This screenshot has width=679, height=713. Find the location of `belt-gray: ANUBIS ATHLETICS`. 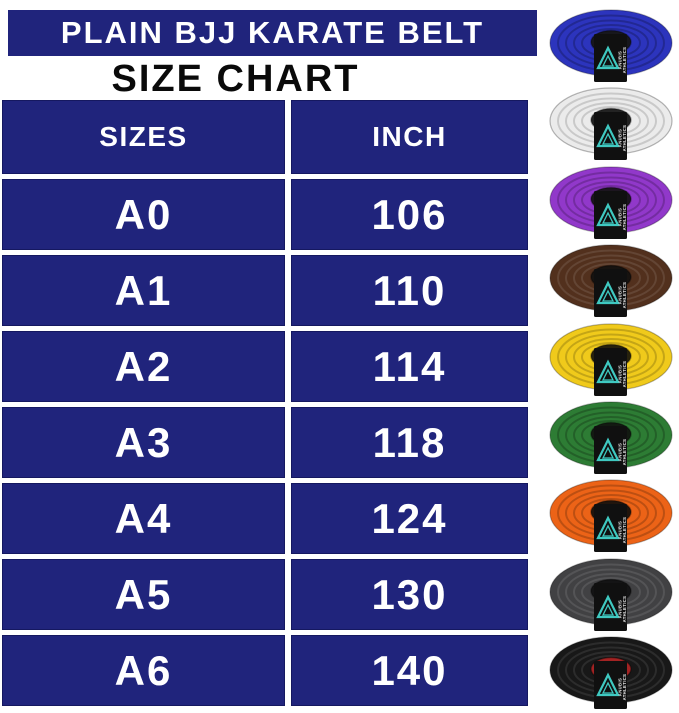

belt-gray: ANUBIS ATHLETICS is located at coordinates (612, 596).